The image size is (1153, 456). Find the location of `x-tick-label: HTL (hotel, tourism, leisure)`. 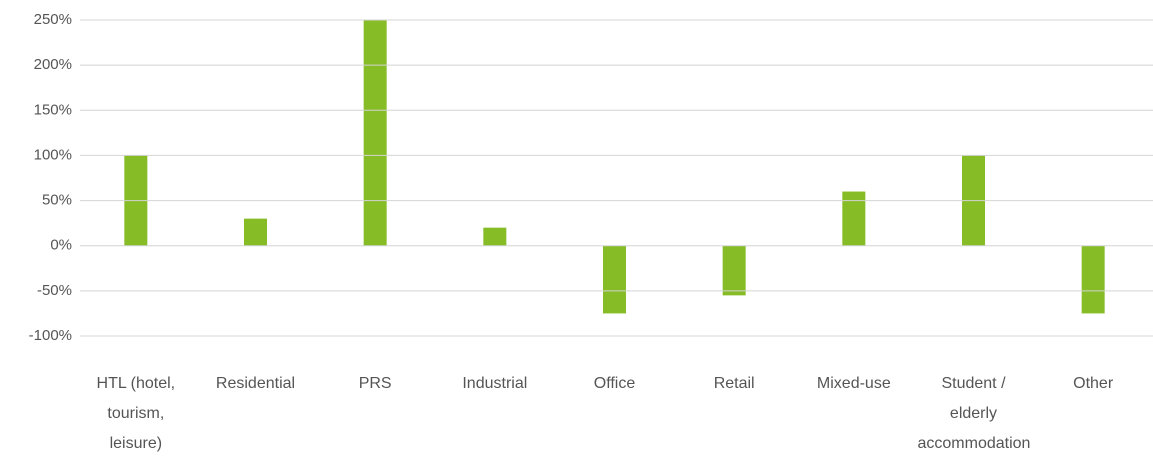

x-tick-label: HTL (hotel, tourism, leisure) is located at coordinates (136, 413).